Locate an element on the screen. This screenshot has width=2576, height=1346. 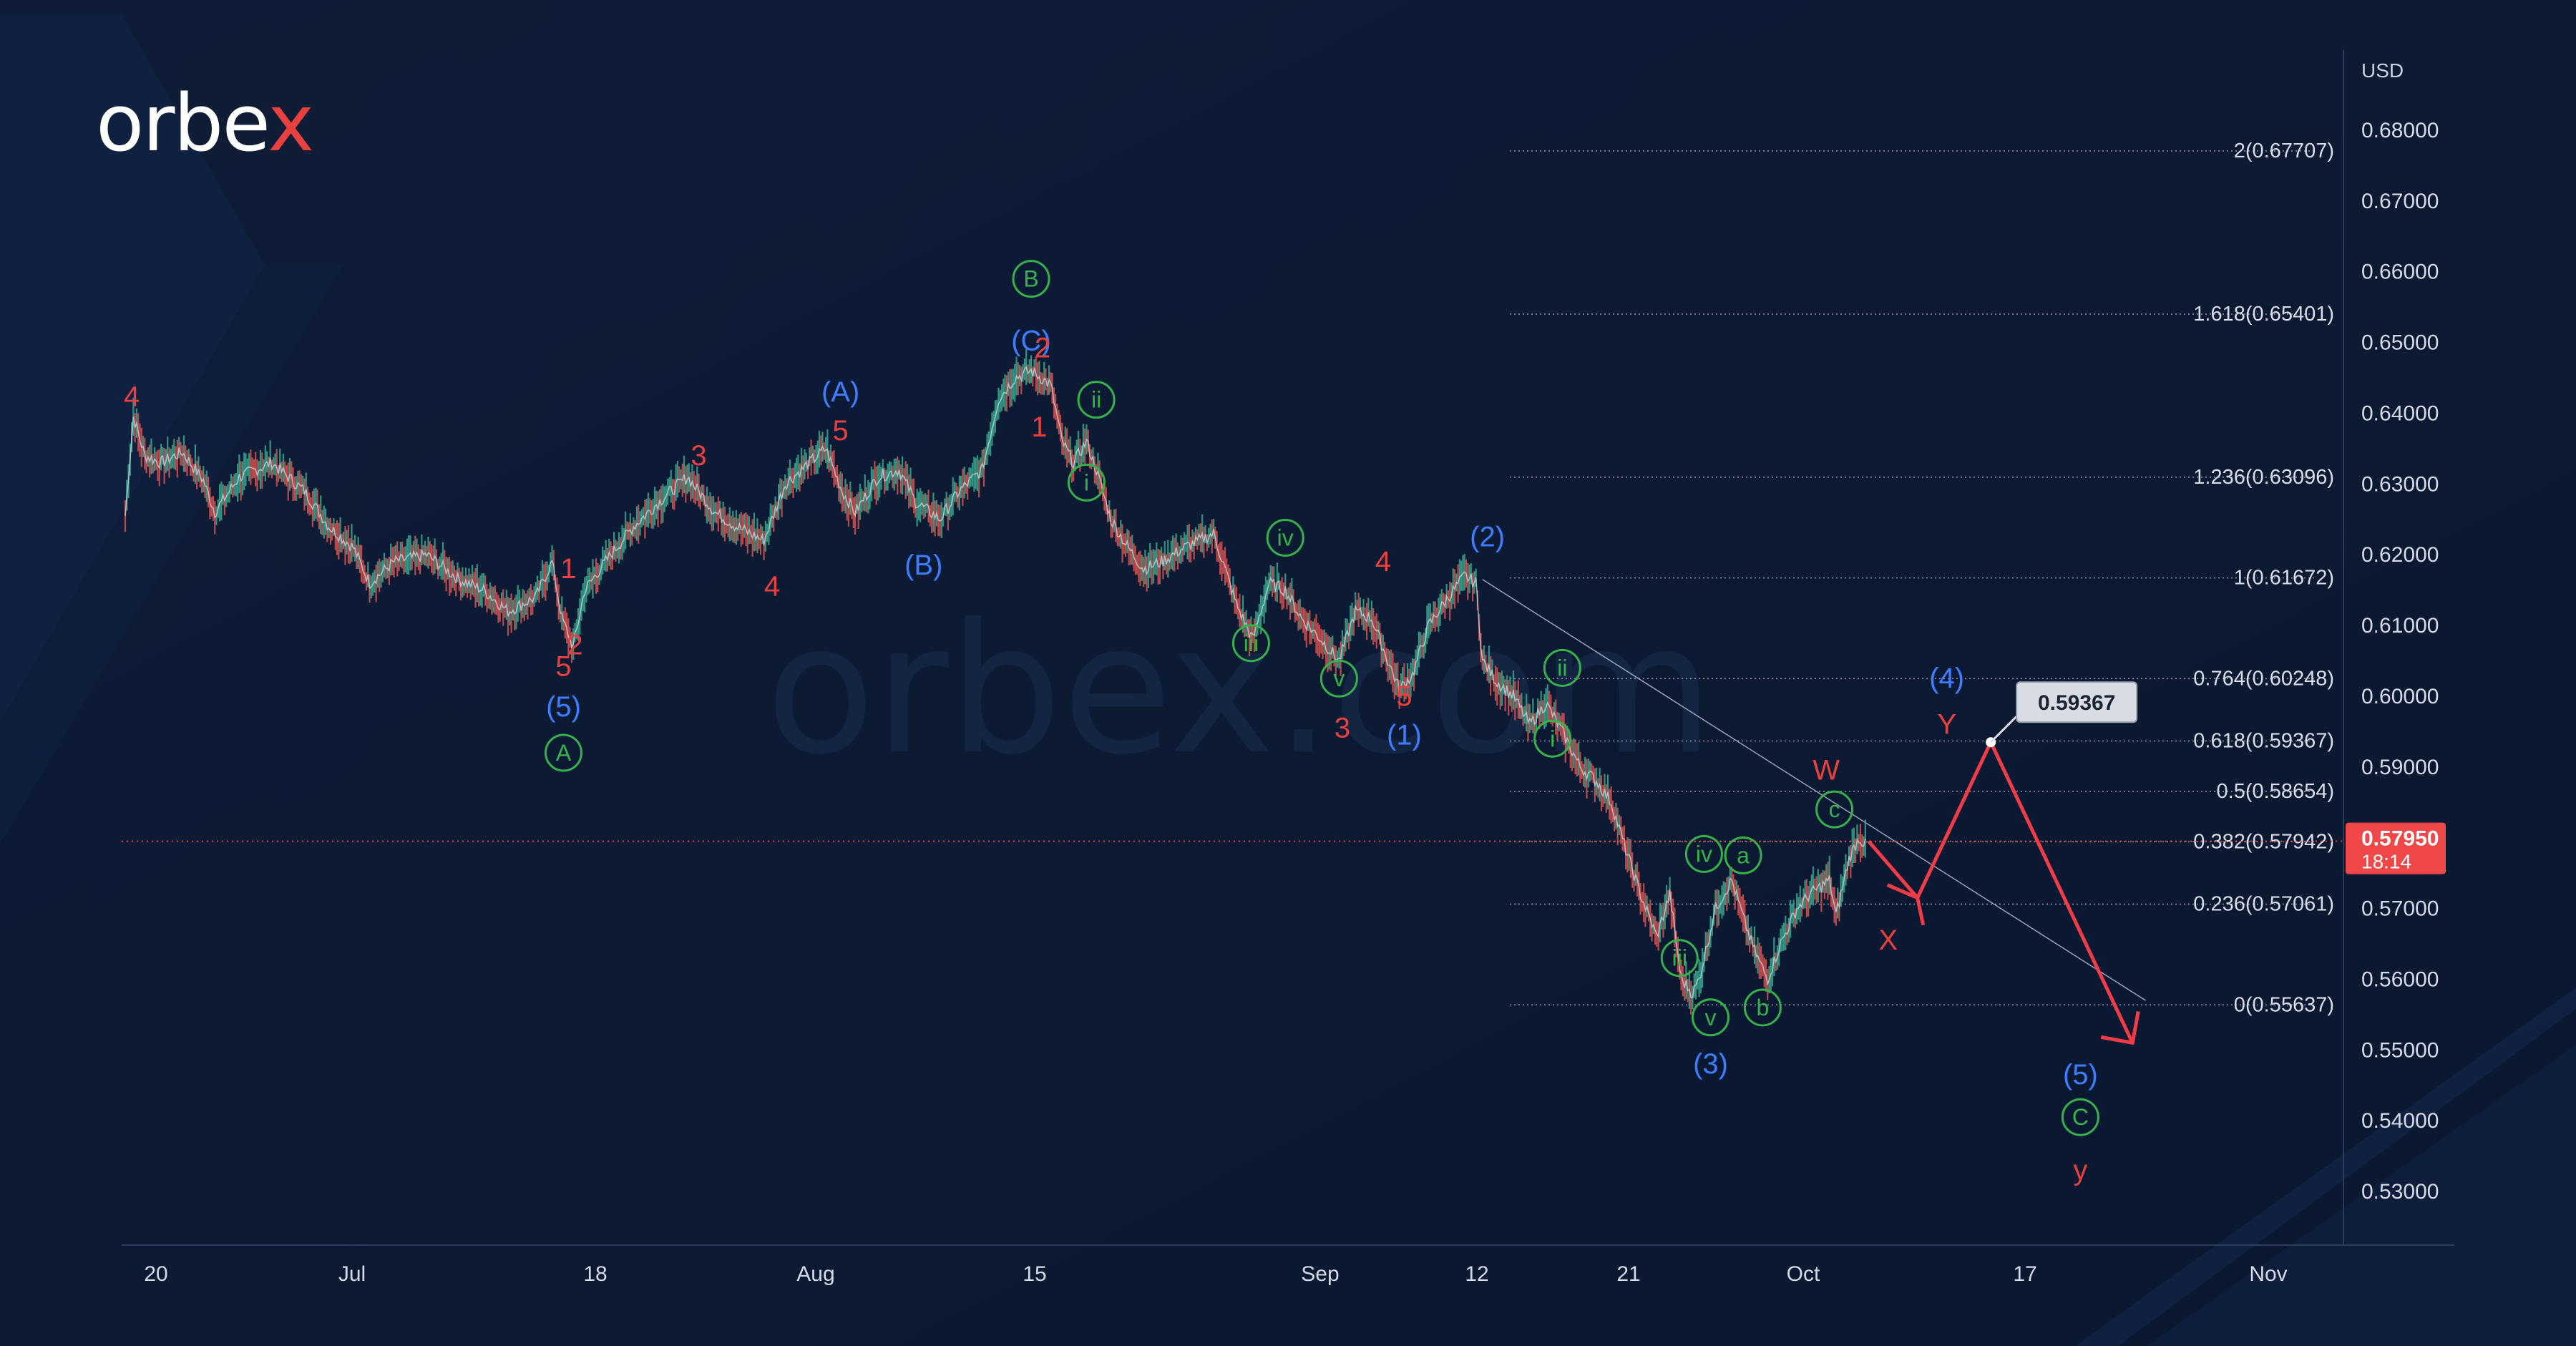
target-callout-box is located at coordinates (2077, 702).